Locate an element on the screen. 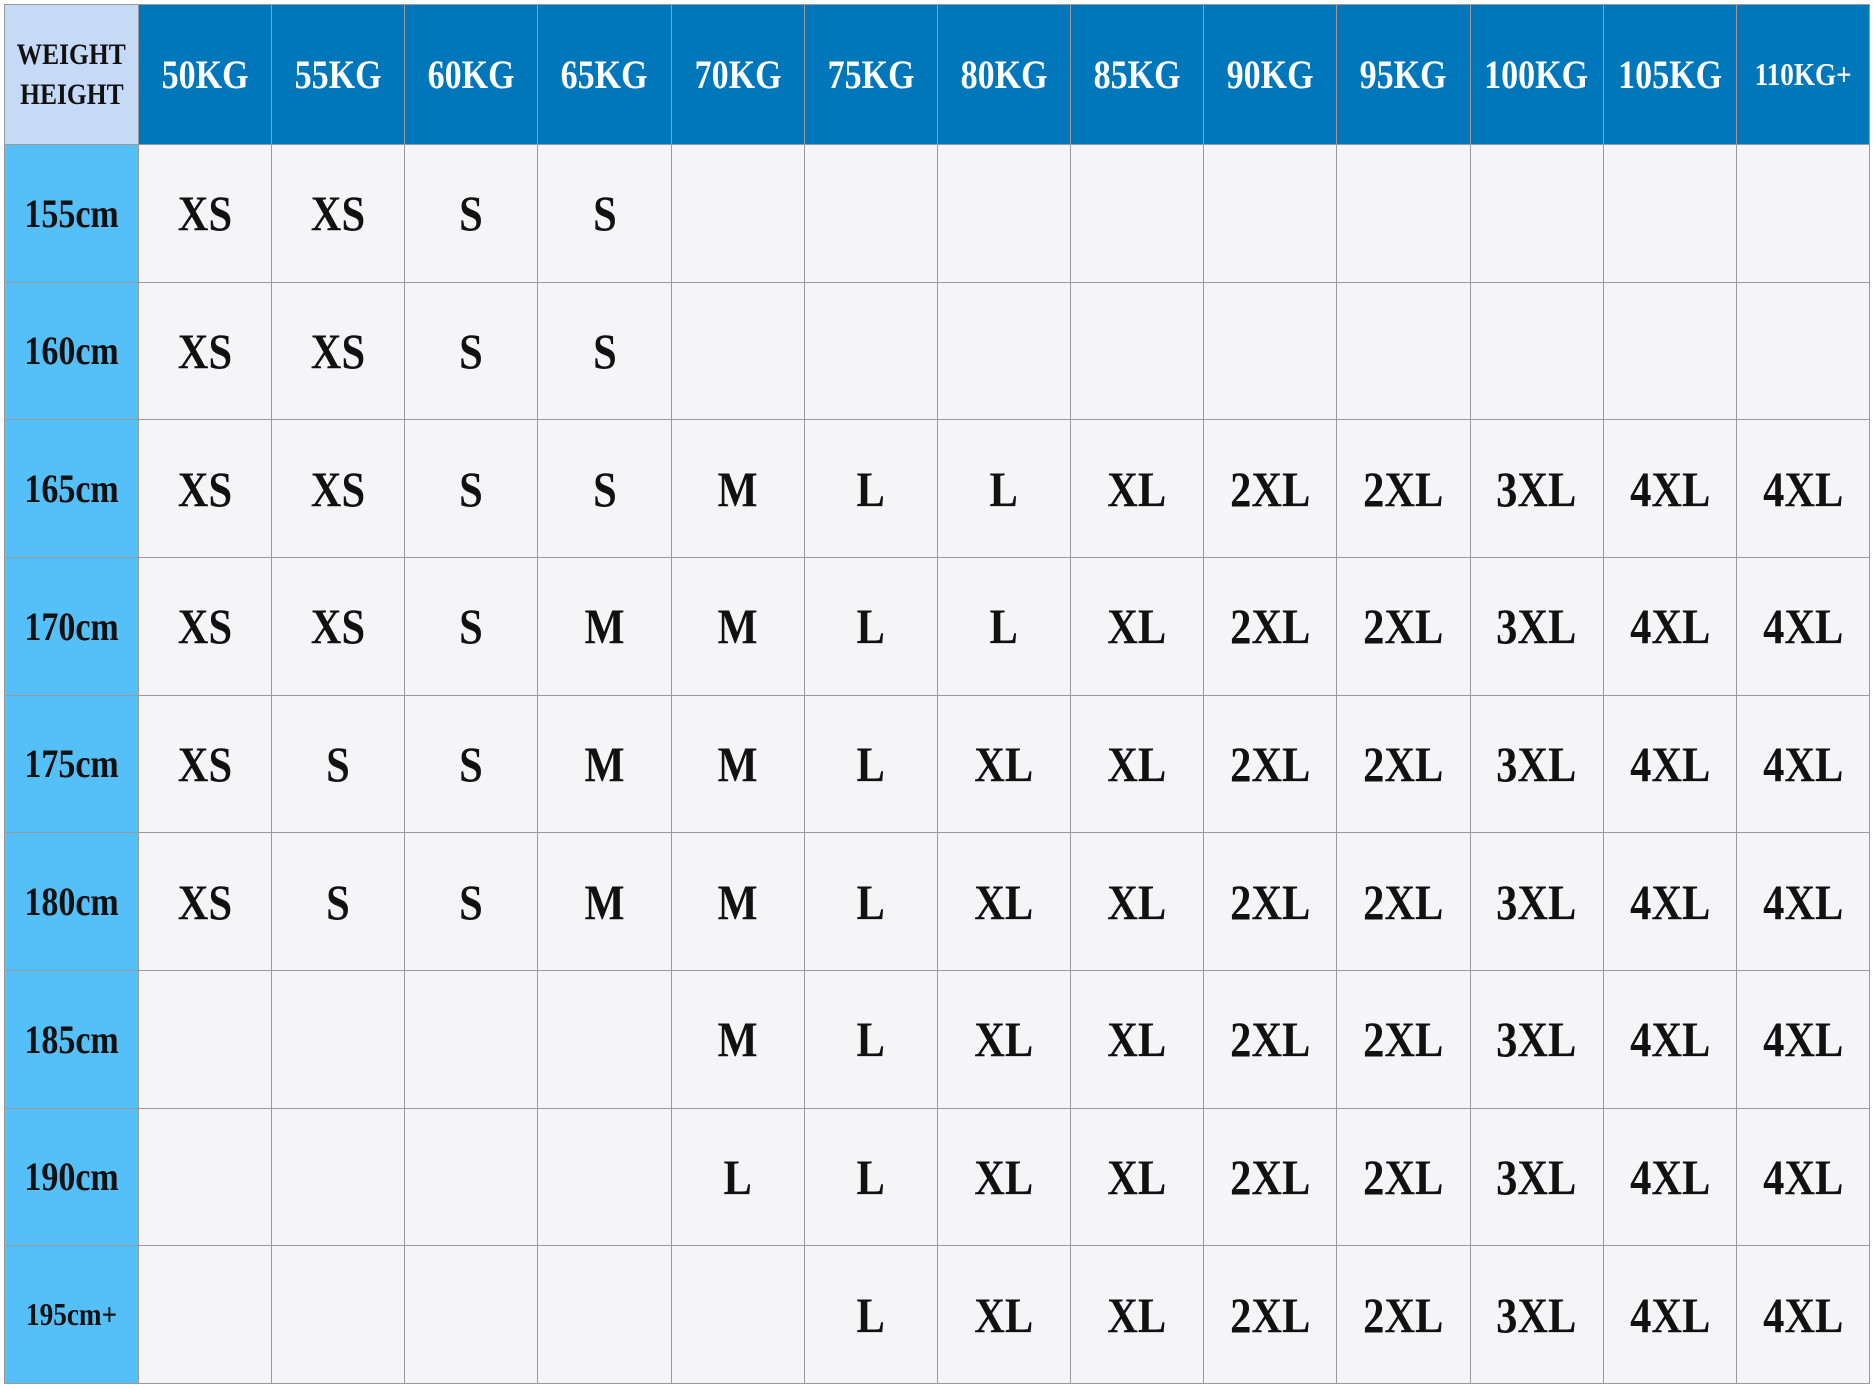 Image resolution: width=1874 pixels, height=1388 pixels. height-header-text: 165cm is located at coordinates (71, 489).